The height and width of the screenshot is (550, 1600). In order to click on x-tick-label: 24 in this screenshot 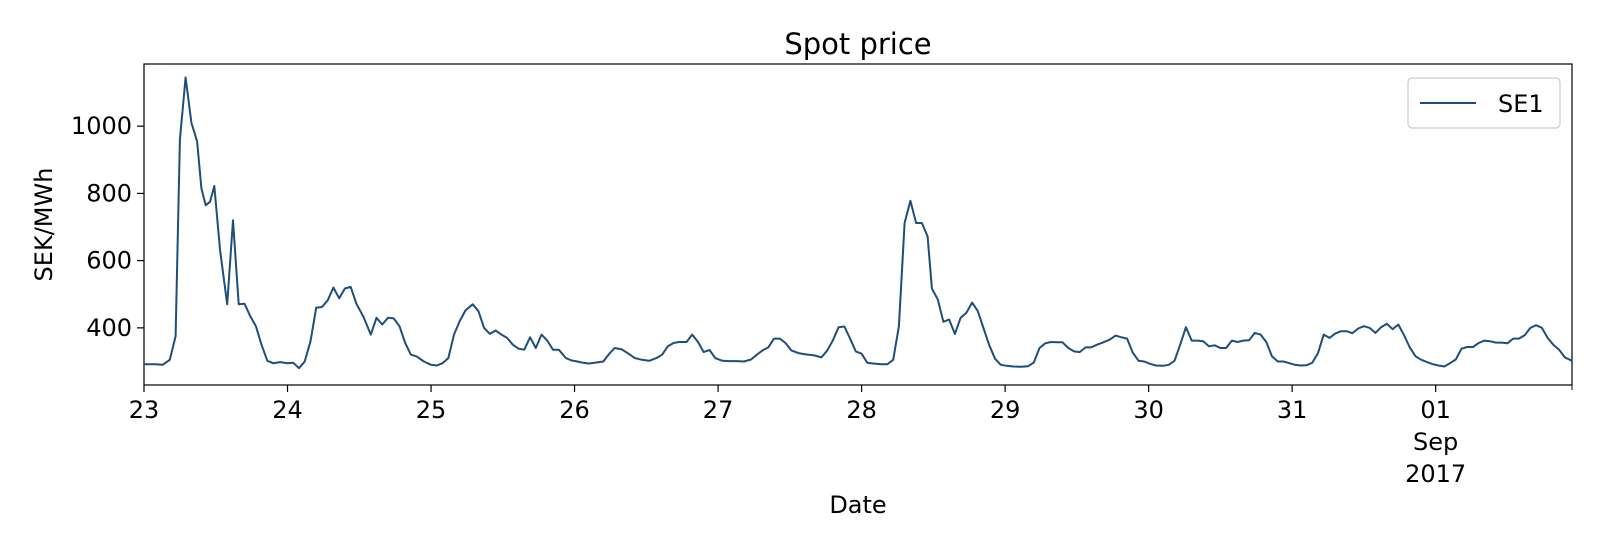, I will do `click(287, 410)`.